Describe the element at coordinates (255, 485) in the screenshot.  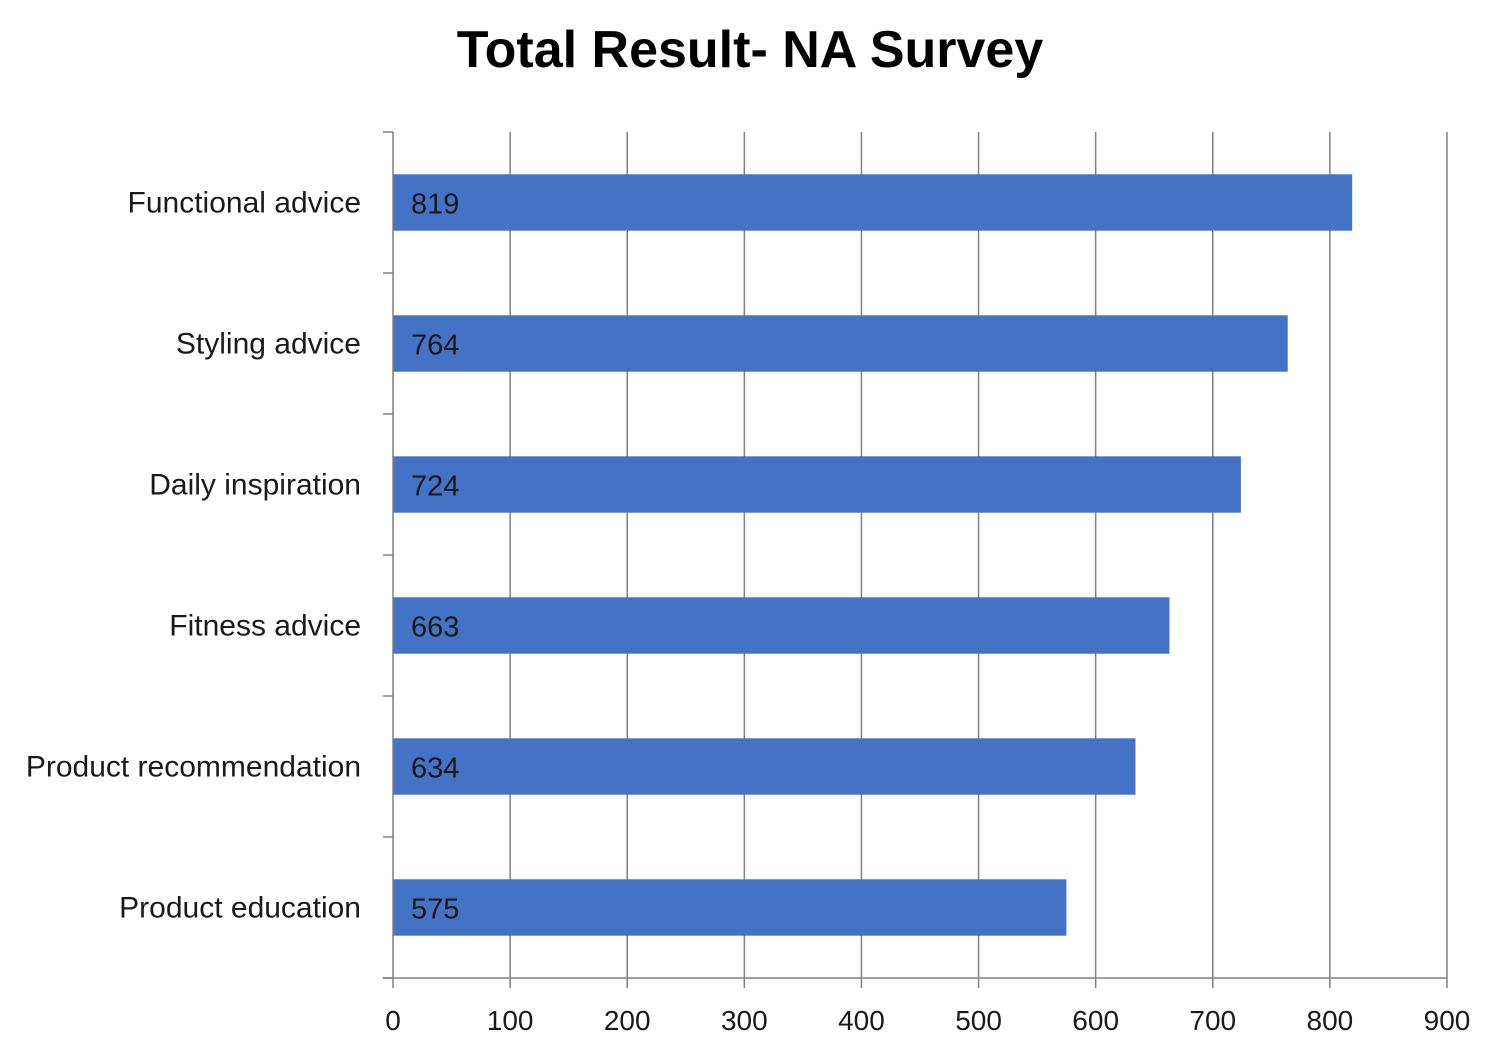
I see `category-label: Daily inspiration` at that location.